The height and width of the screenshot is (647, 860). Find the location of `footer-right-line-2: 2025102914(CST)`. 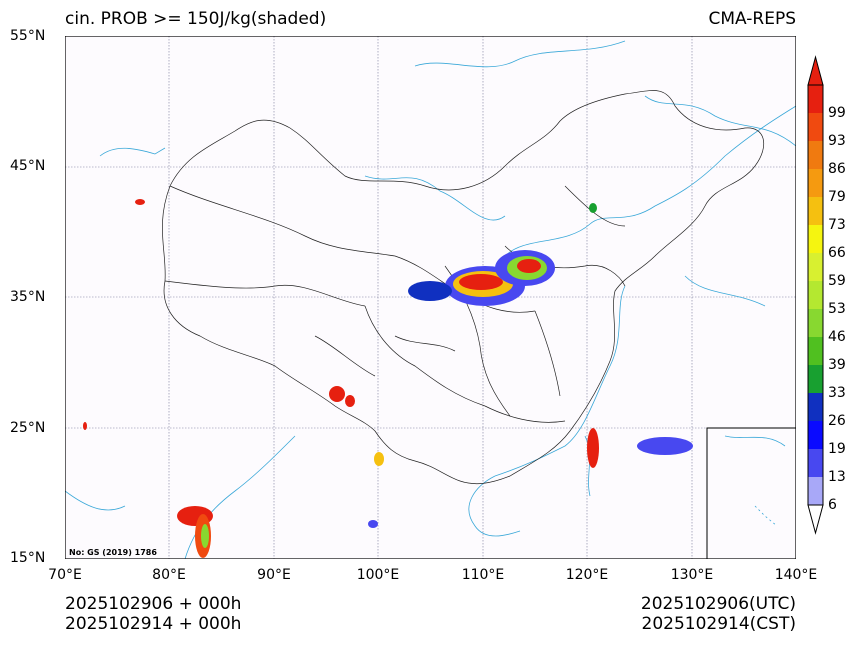

footer-right-line-2: 2025102914(CST) is located at coordinates (718, 624).